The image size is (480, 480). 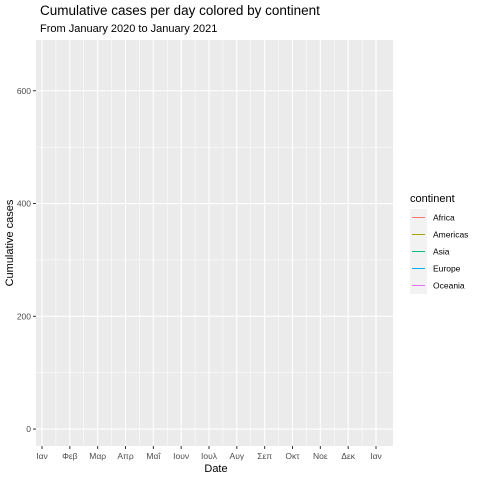 What do you see at coordinates (348, 456) in the screenshot?
I see `x-tick-label: Δεκ` at bounding box center [348, 456].